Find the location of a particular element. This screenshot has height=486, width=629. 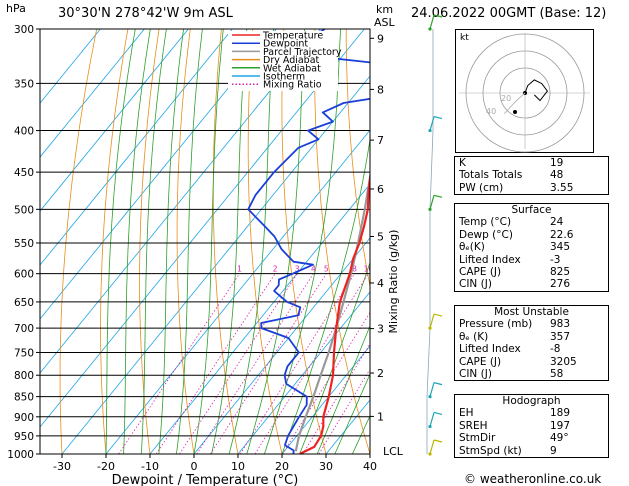

stat-row: K 19 is located at coordinates (531, 163).